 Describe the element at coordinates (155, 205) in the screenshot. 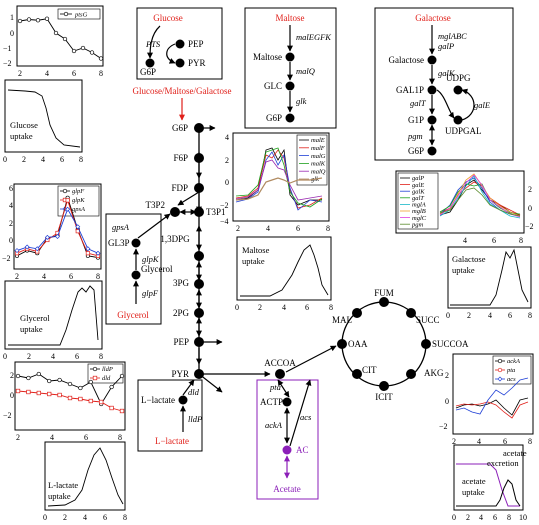

I see `label-t3p2: T3P2` at that location.